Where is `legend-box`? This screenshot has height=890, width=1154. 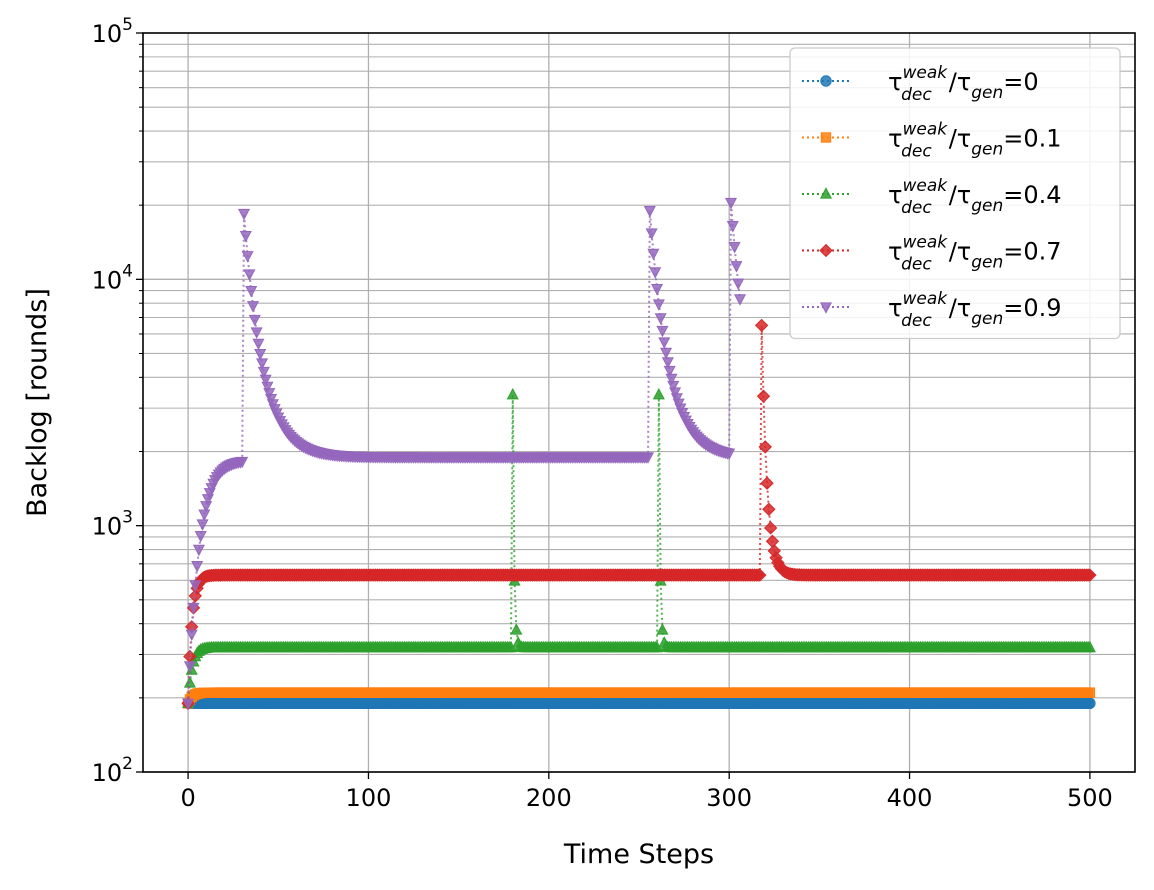
legend-box is located at coordinates (955, 193).